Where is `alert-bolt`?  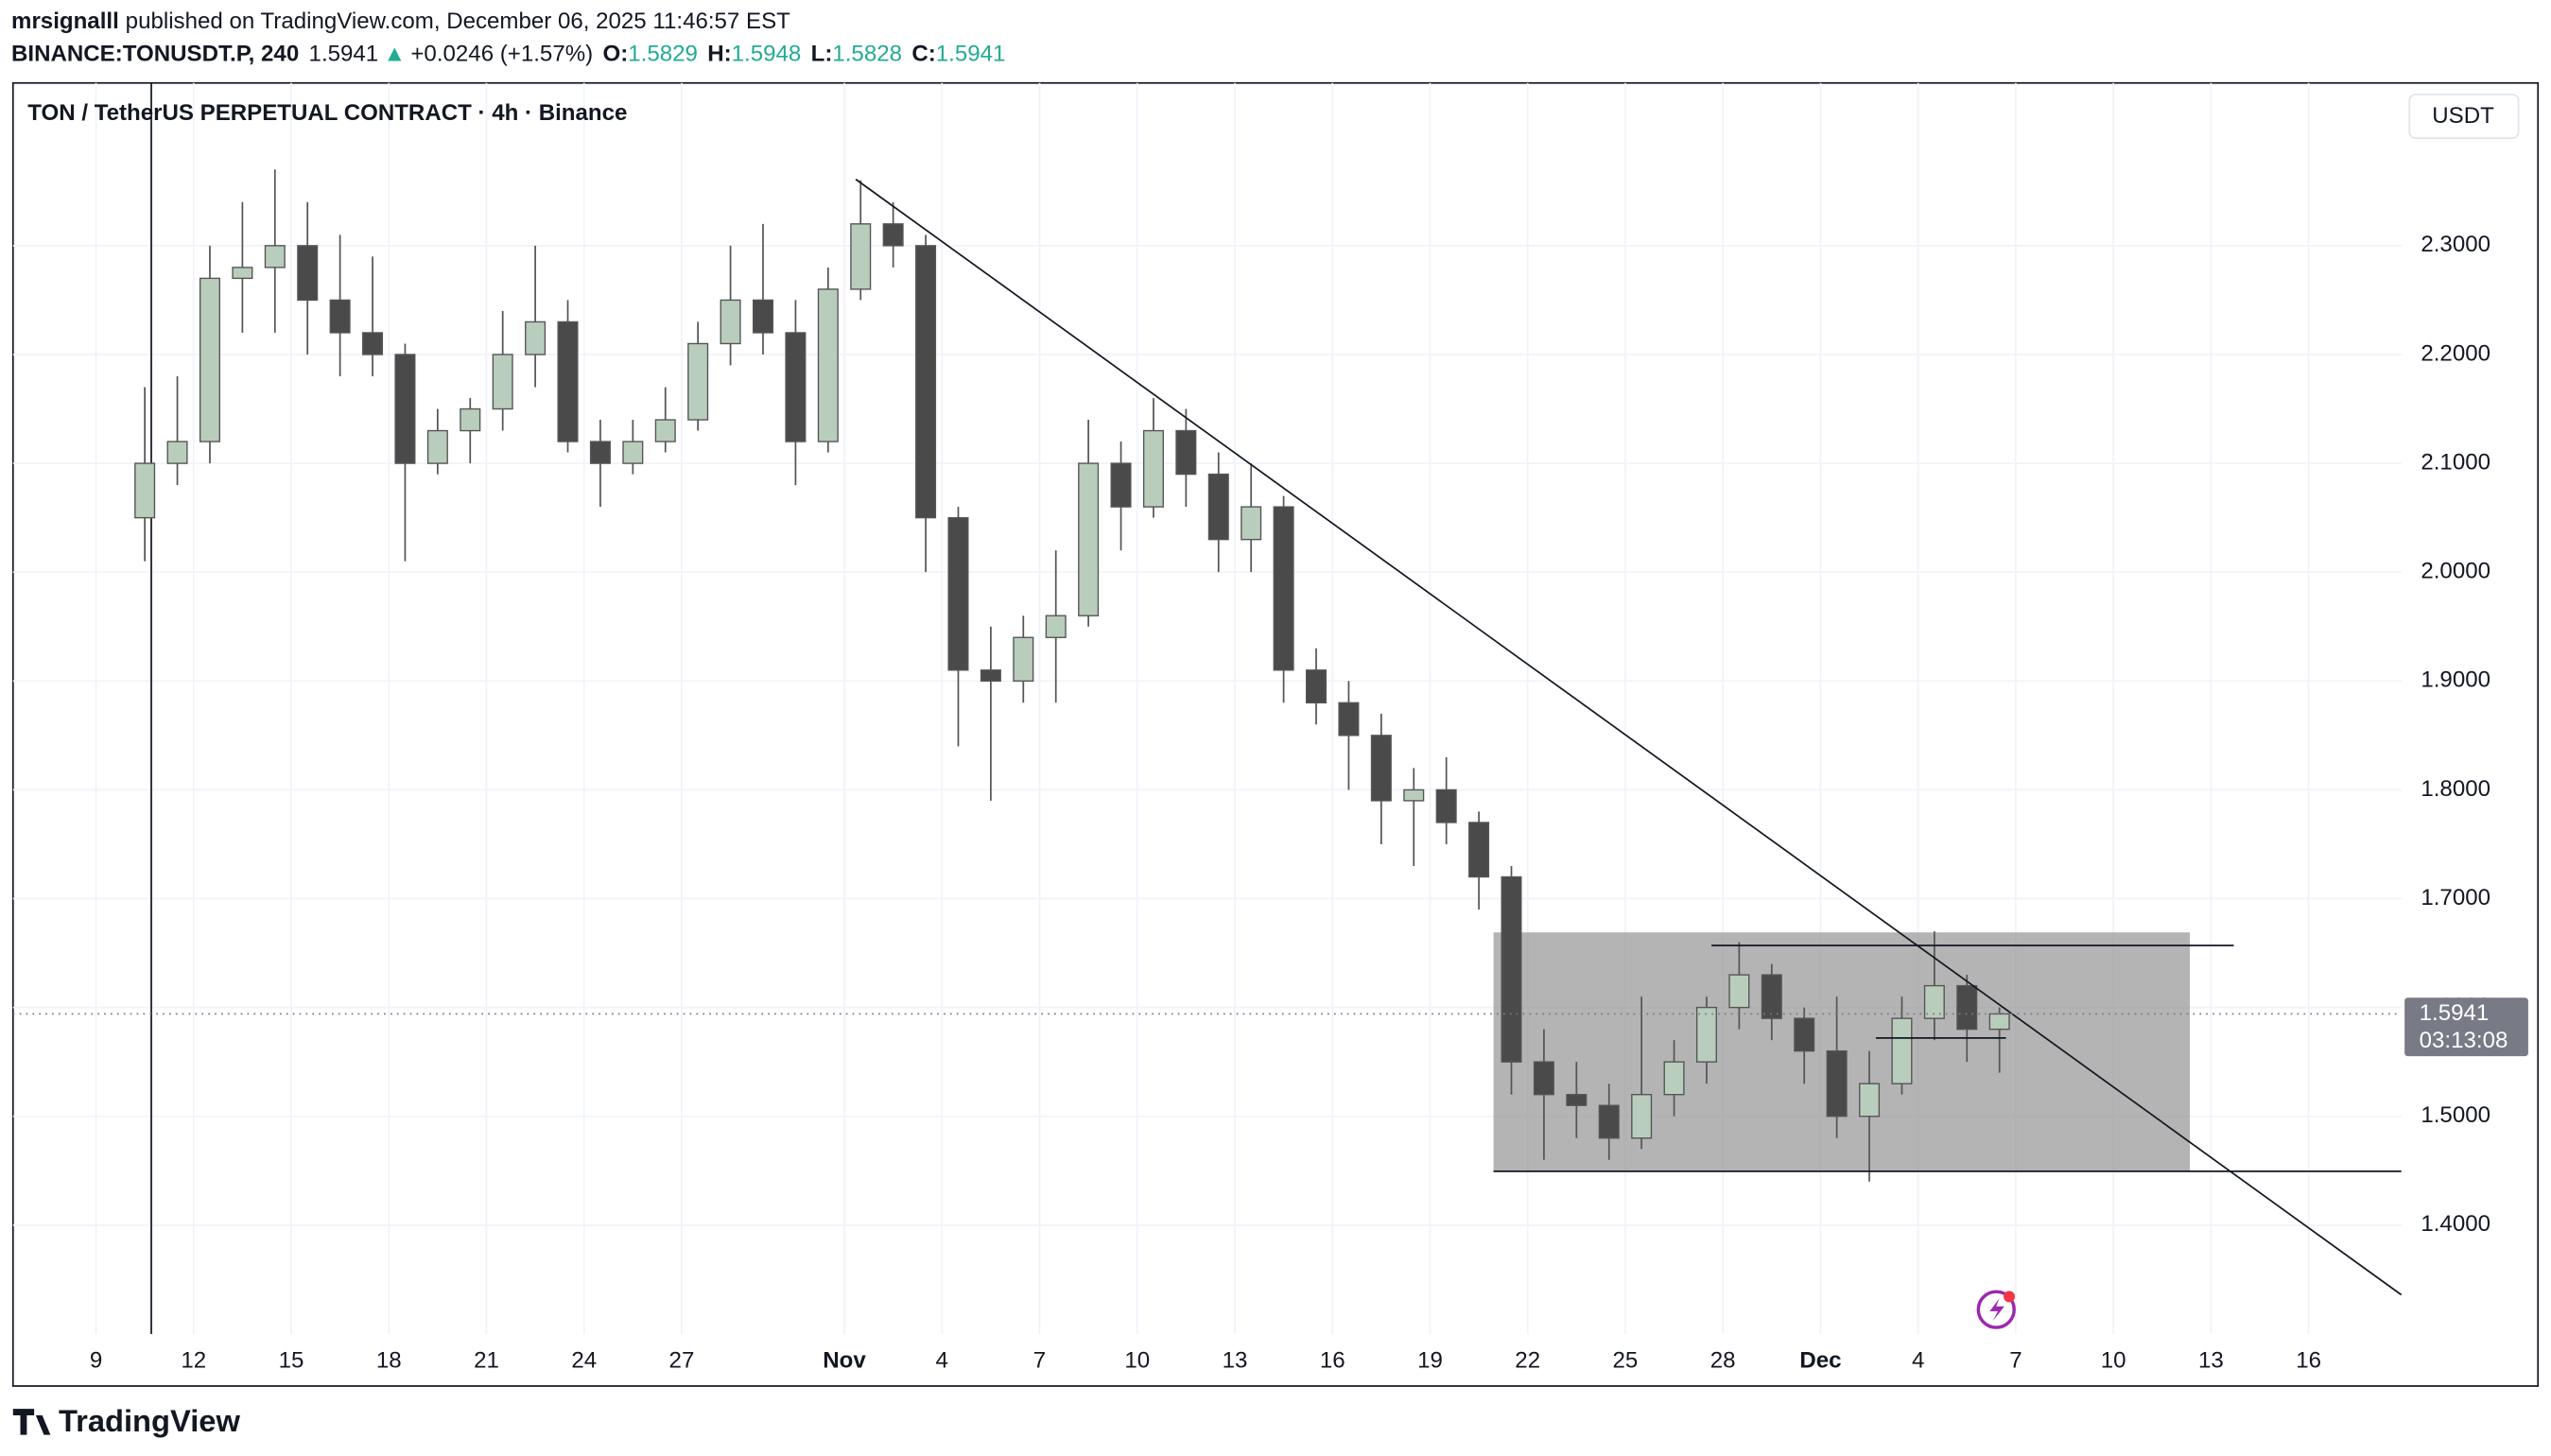
alert-bolt is located at coordinates (1996, 1310).